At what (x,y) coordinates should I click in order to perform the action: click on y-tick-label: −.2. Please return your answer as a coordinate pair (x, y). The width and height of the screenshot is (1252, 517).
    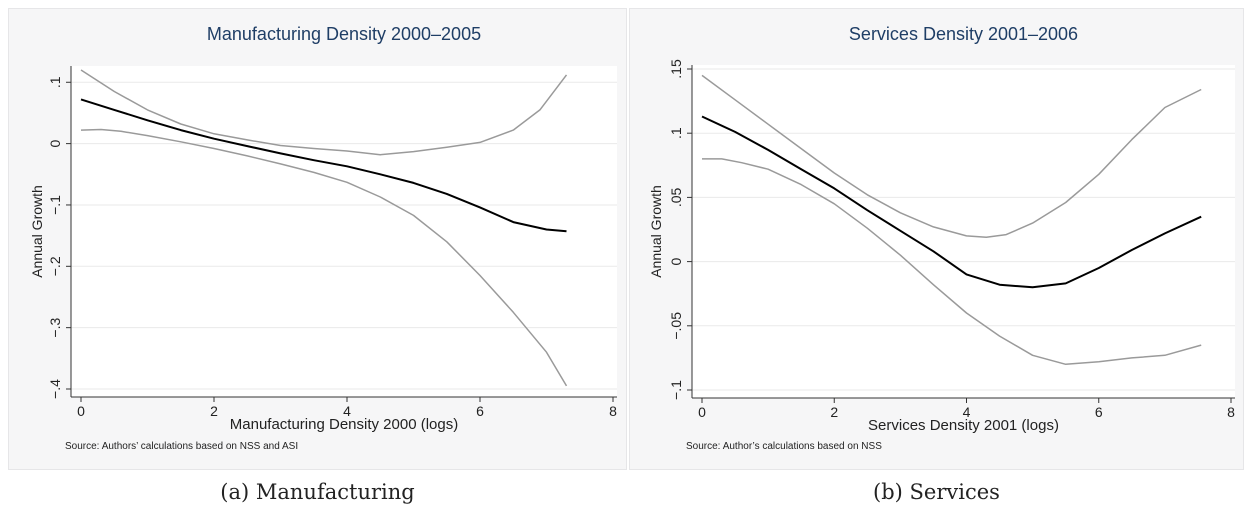
    Looking at the image, I should click on (55, 266).